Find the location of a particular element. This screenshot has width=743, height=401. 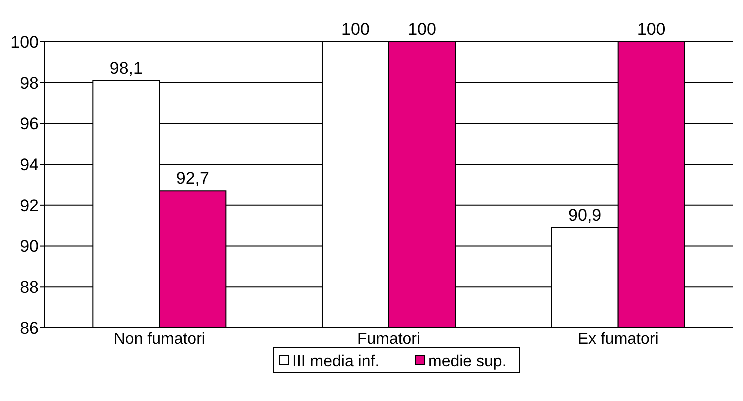

y-tick-label: 86 is located at coordinates (29, 328).